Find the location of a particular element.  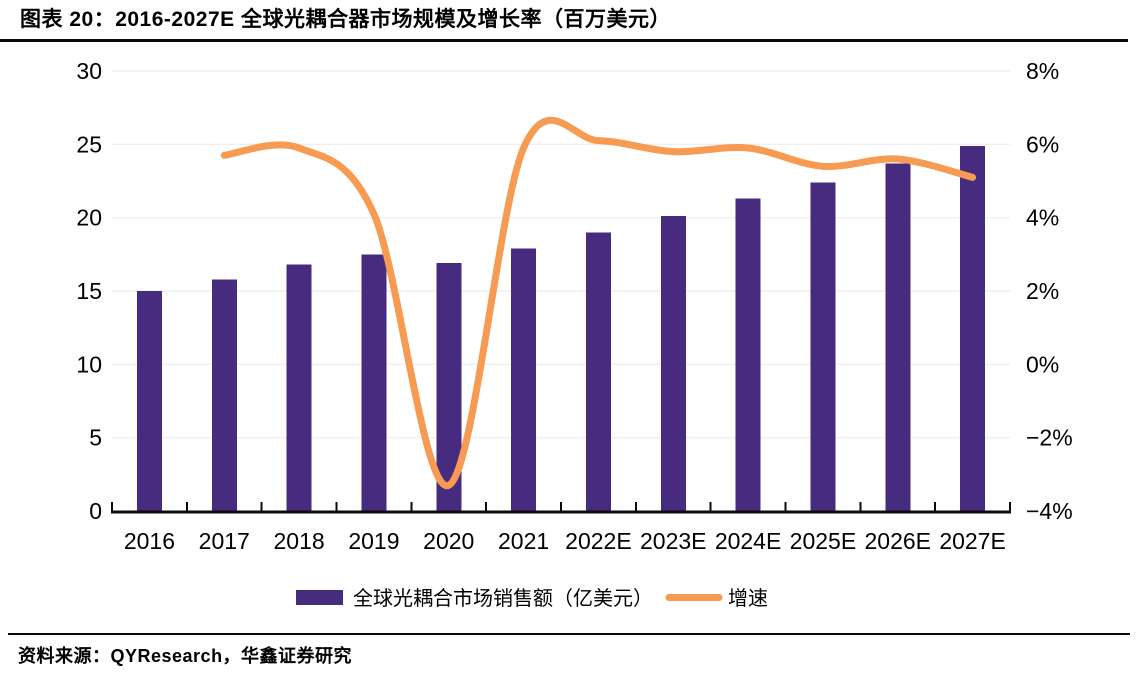

bar-2027E is located at coordinates (973, 328).